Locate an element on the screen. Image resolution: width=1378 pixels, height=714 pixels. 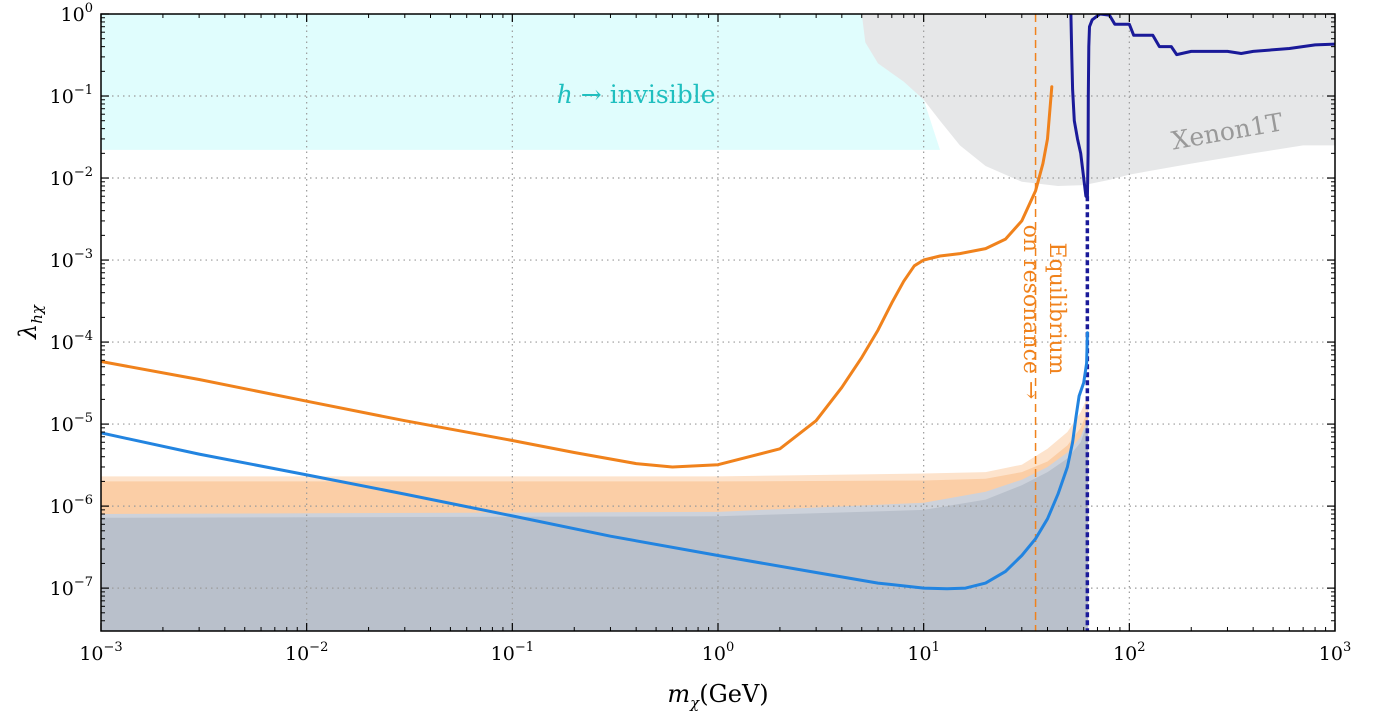
x-axis-title: mχ(GeV) is located at coordinates (717, 696).